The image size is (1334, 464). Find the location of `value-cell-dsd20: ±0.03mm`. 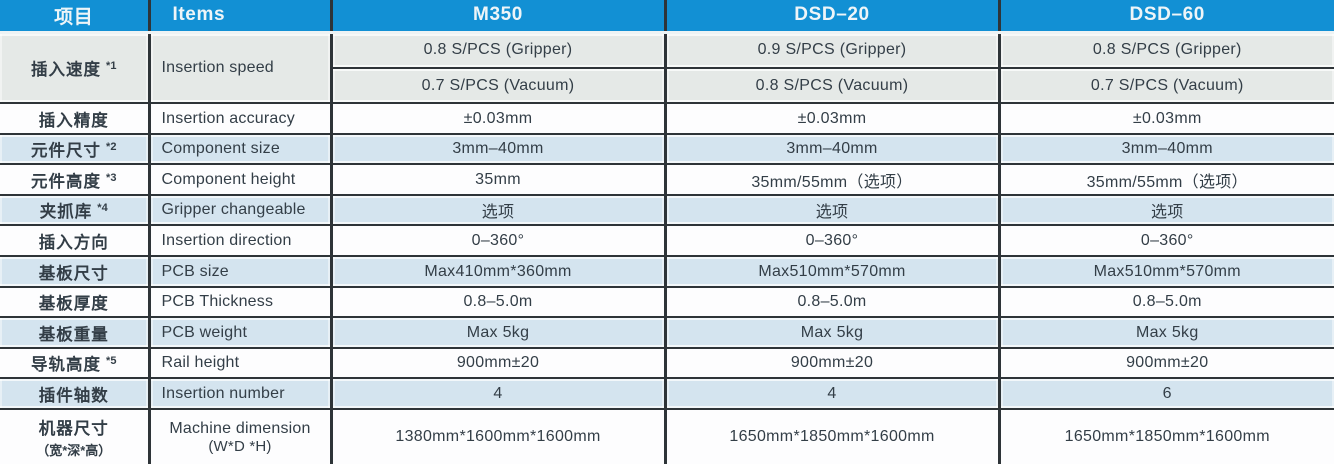

value-cell-dsd20: ±0.03mm is located at coordinates (832, 118).